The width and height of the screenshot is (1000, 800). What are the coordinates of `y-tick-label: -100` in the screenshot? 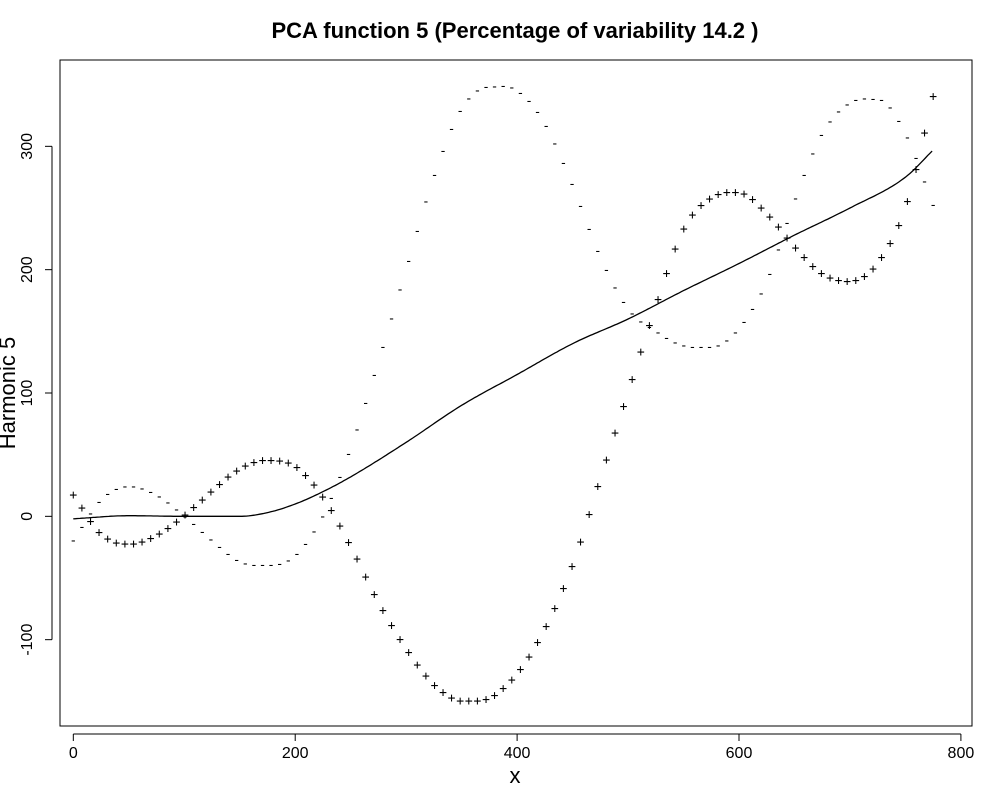 It's located at (27, 640).